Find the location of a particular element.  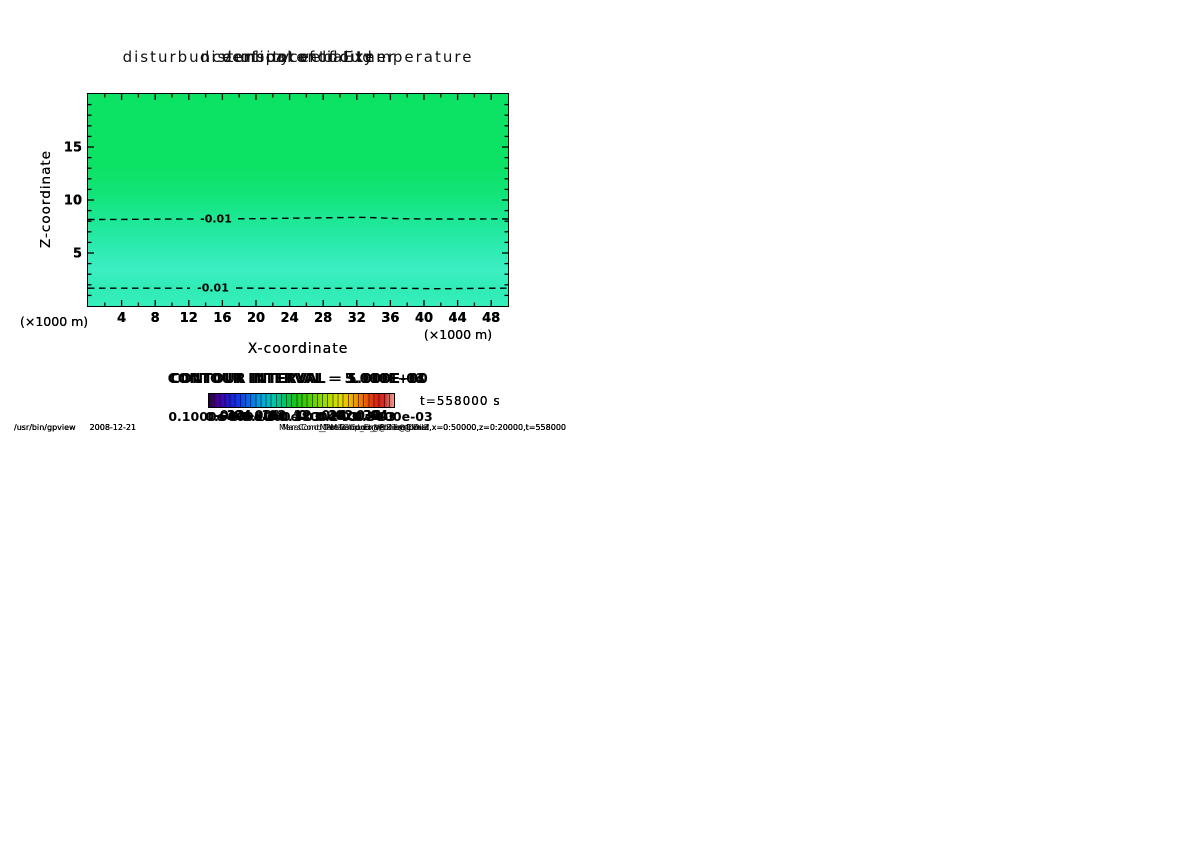

colorbar-tick-label: -12 is located at coordinates (233, 416).